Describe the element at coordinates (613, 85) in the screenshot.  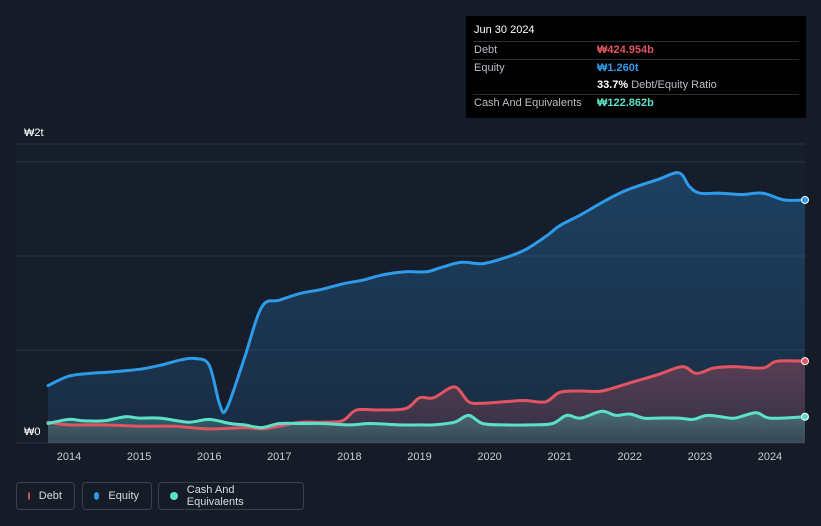
I see `tooltip-ratio-value: 33.7%` at that location.